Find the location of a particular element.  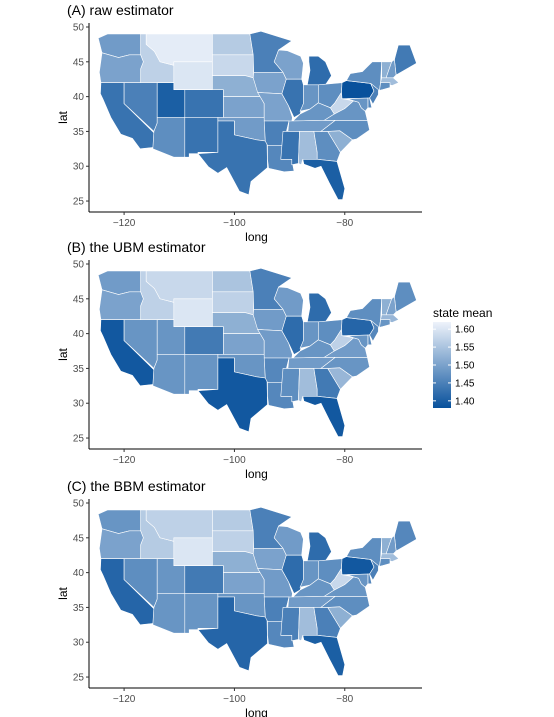

legend-tick-label: 1.50 is located at coordinates (465, 366).